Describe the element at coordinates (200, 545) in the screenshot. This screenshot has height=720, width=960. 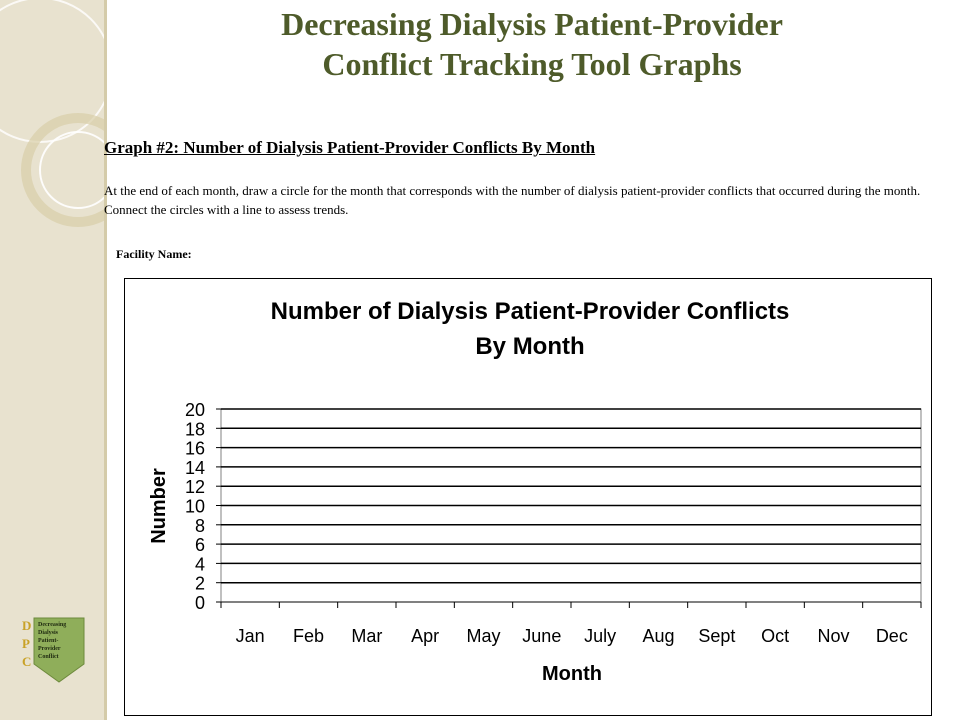
I see `y-tick-label: 6` at that location.